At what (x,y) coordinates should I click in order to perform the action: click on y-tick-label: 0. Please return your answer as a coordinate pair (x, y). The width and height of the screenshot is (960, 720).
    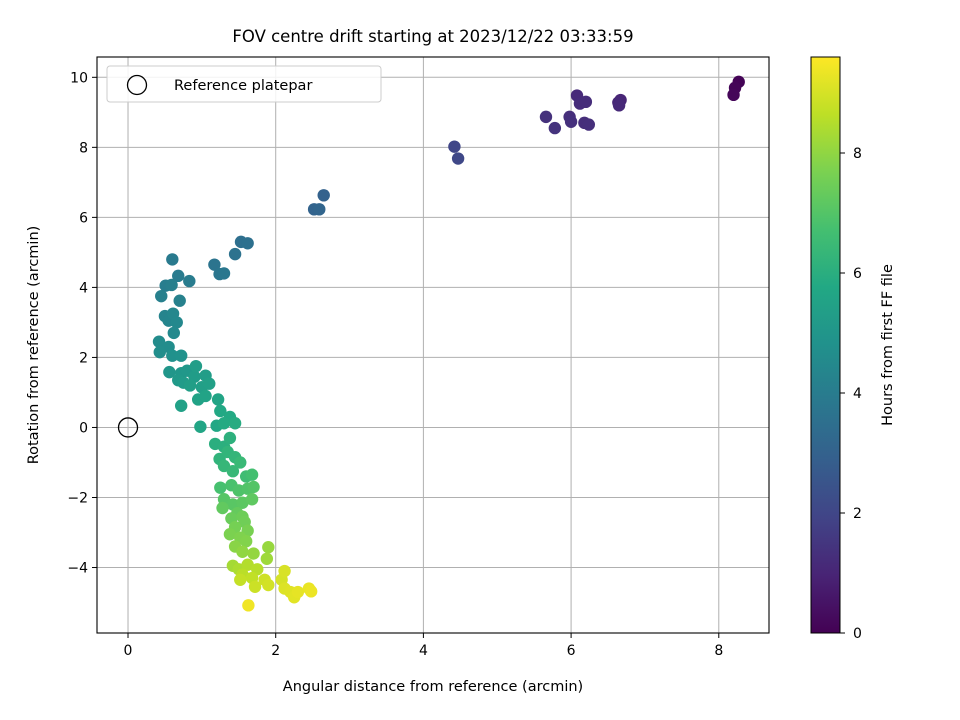
    Looking at the image, I should click on (83, 428).